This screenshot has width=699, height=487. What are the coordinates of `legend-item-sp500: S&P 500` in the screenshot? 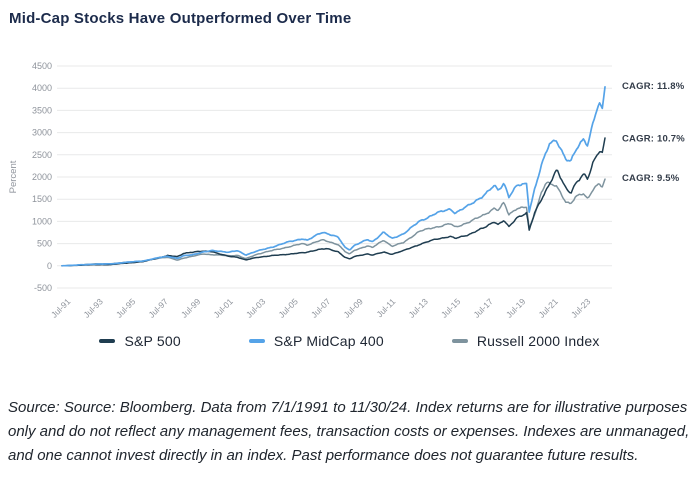 It's located at (140, 341).